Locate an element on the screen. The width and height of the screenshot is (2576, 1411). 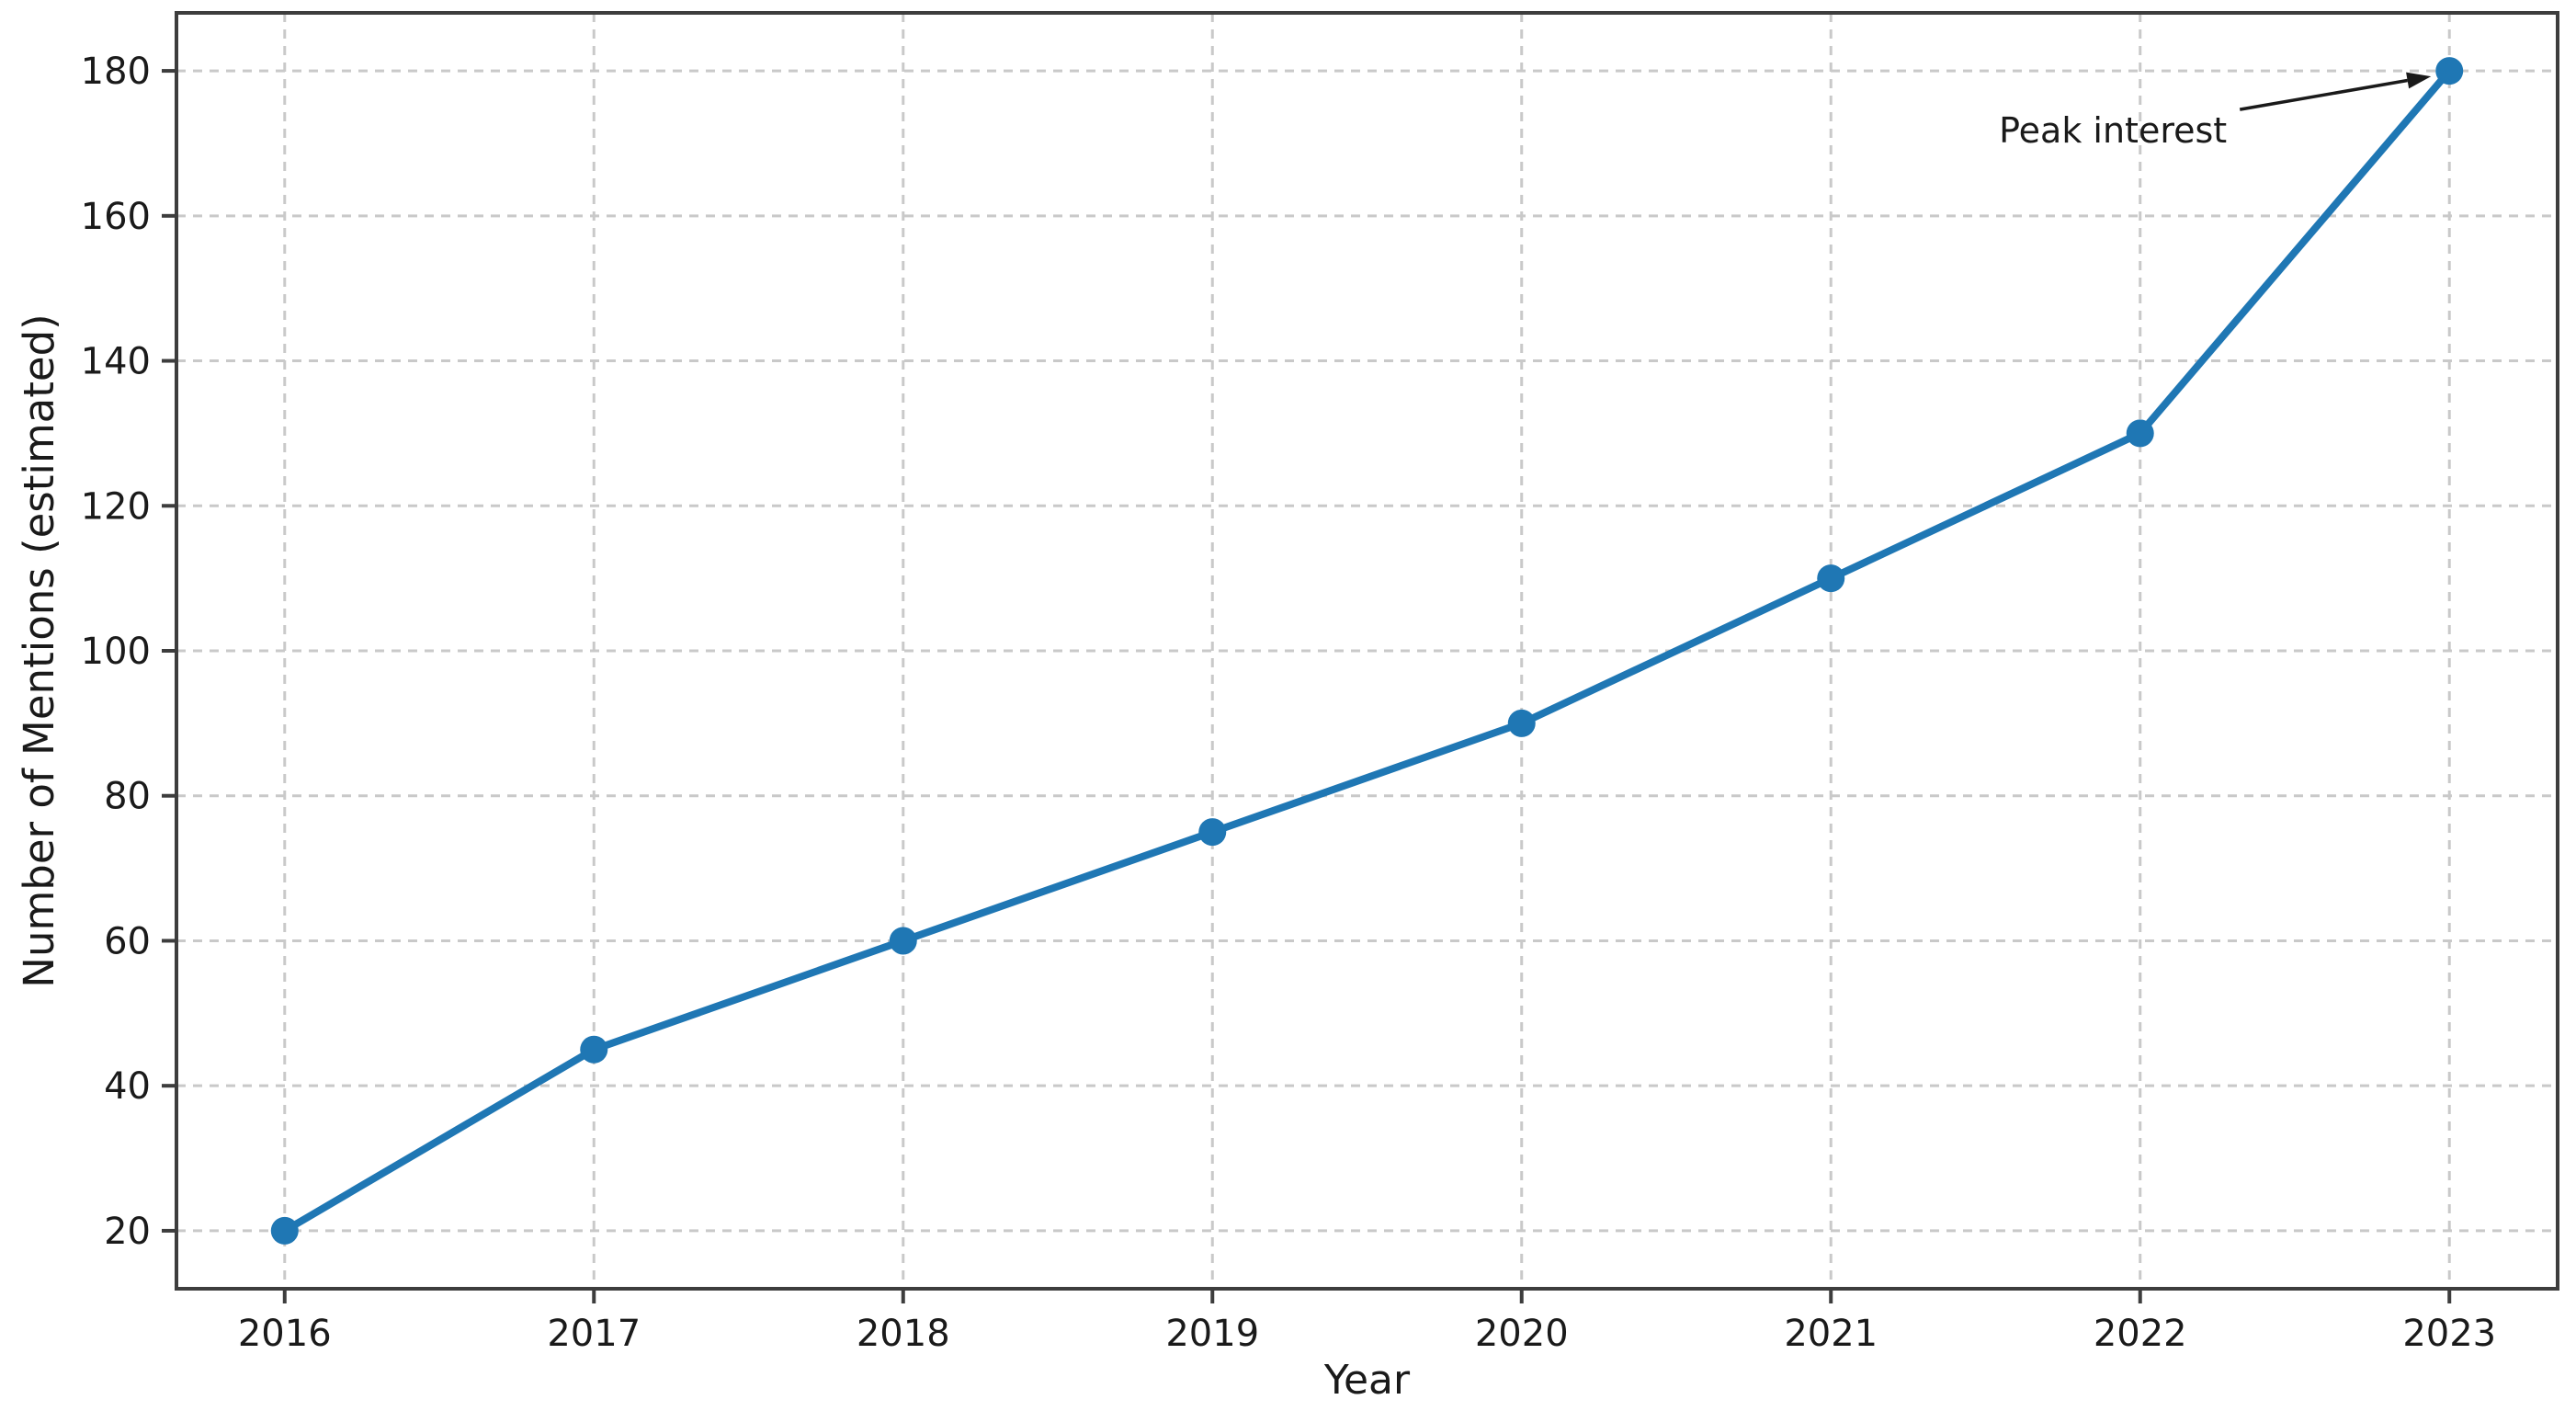
x-tick-label: 2022 is located at coordinates (2140, 1334).